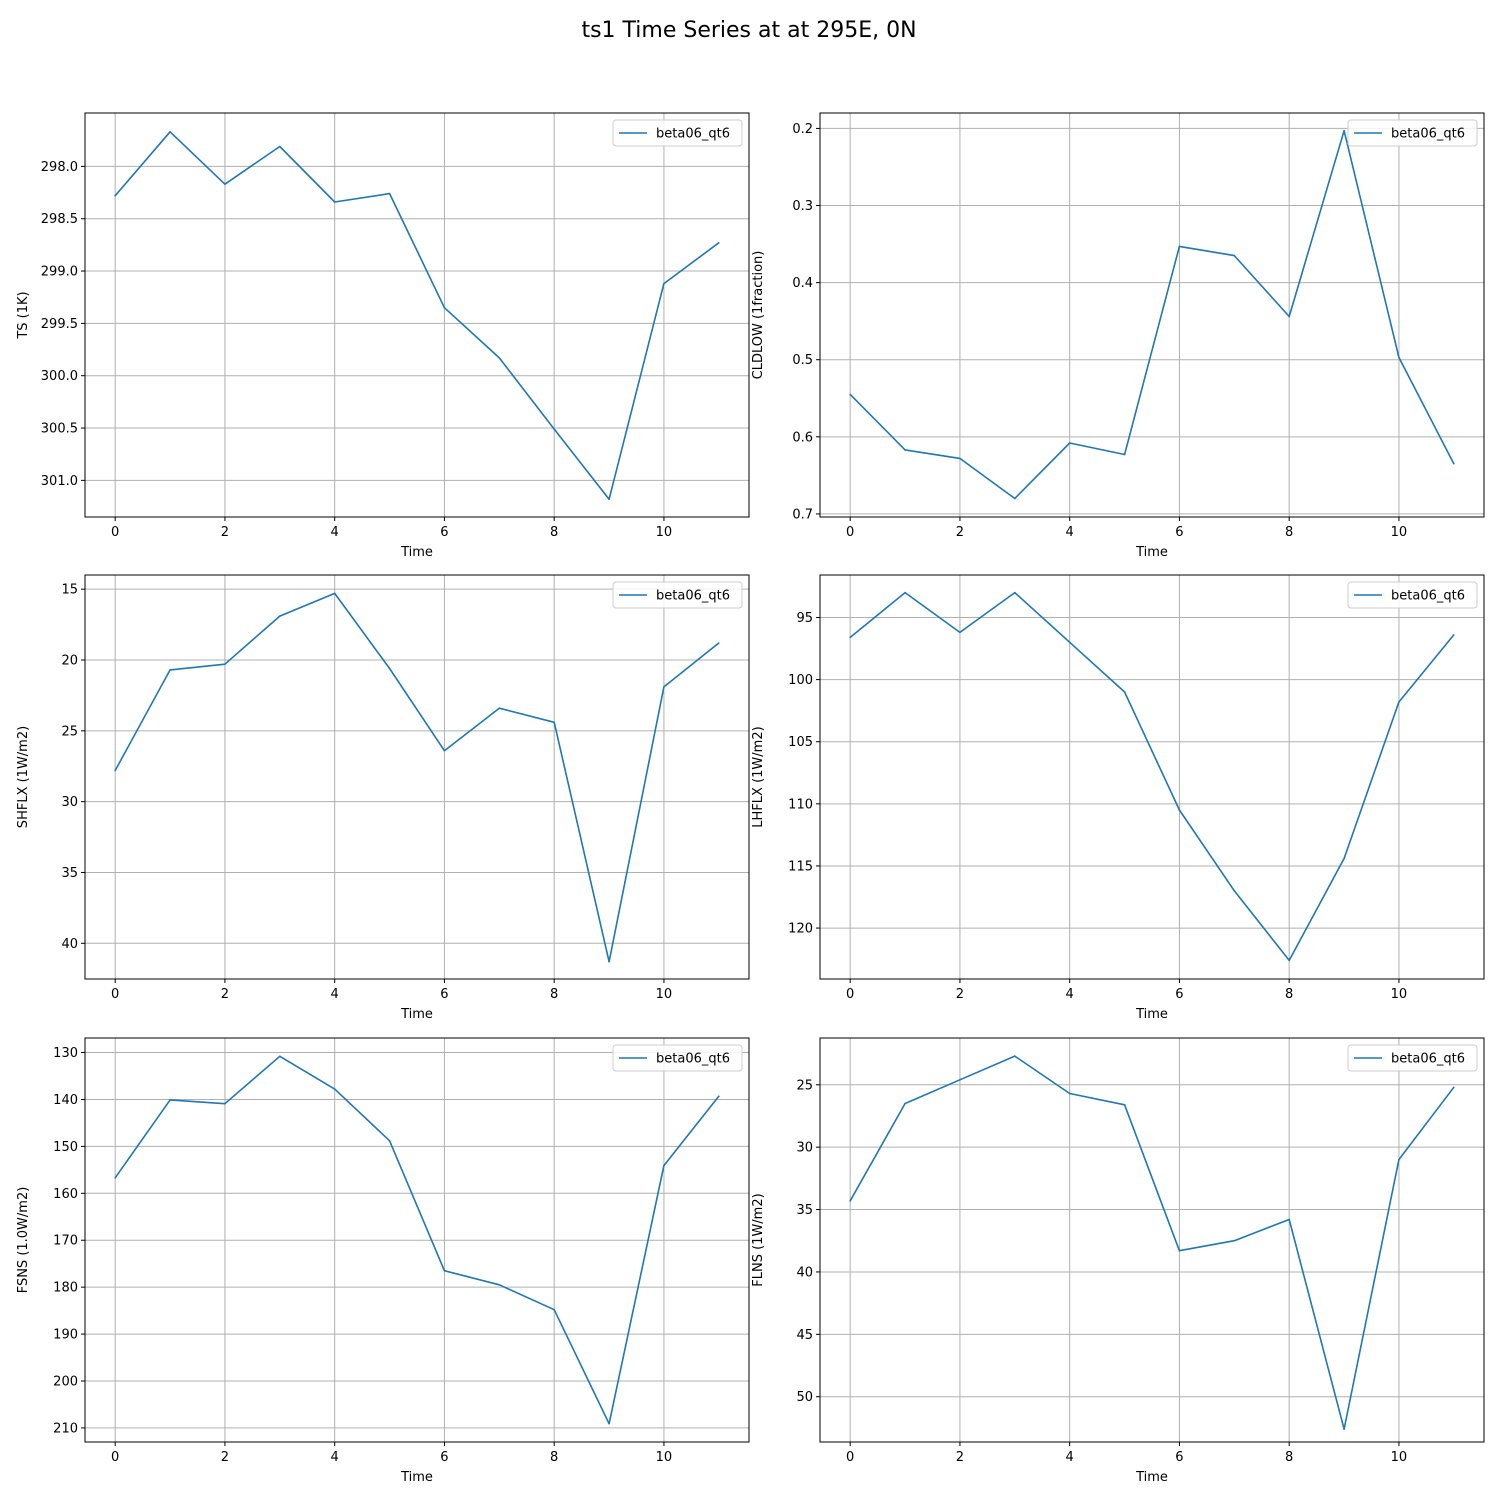  What do you see at coordinates (23, 315) in the screenshot?
I see `y-axis-label: TS (1K)` at bounding box center [23, 315].